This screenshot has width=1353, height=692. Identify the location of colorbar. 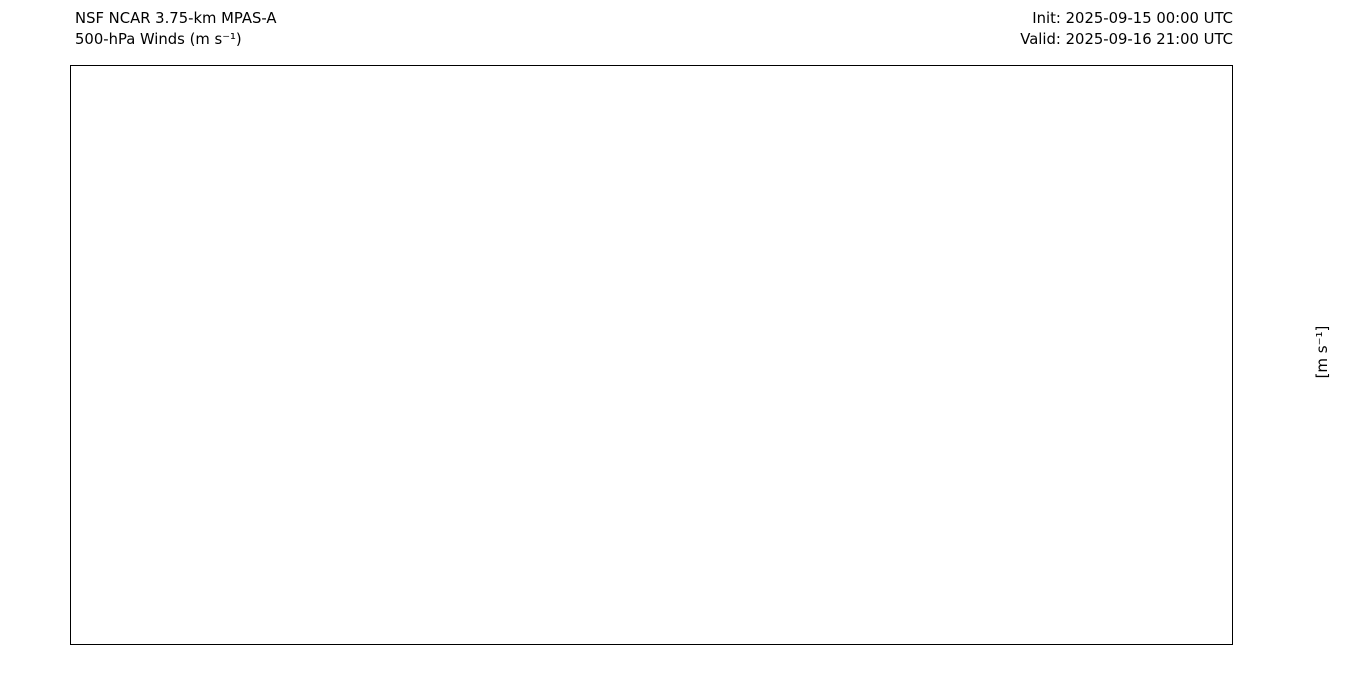
(1298, 367).